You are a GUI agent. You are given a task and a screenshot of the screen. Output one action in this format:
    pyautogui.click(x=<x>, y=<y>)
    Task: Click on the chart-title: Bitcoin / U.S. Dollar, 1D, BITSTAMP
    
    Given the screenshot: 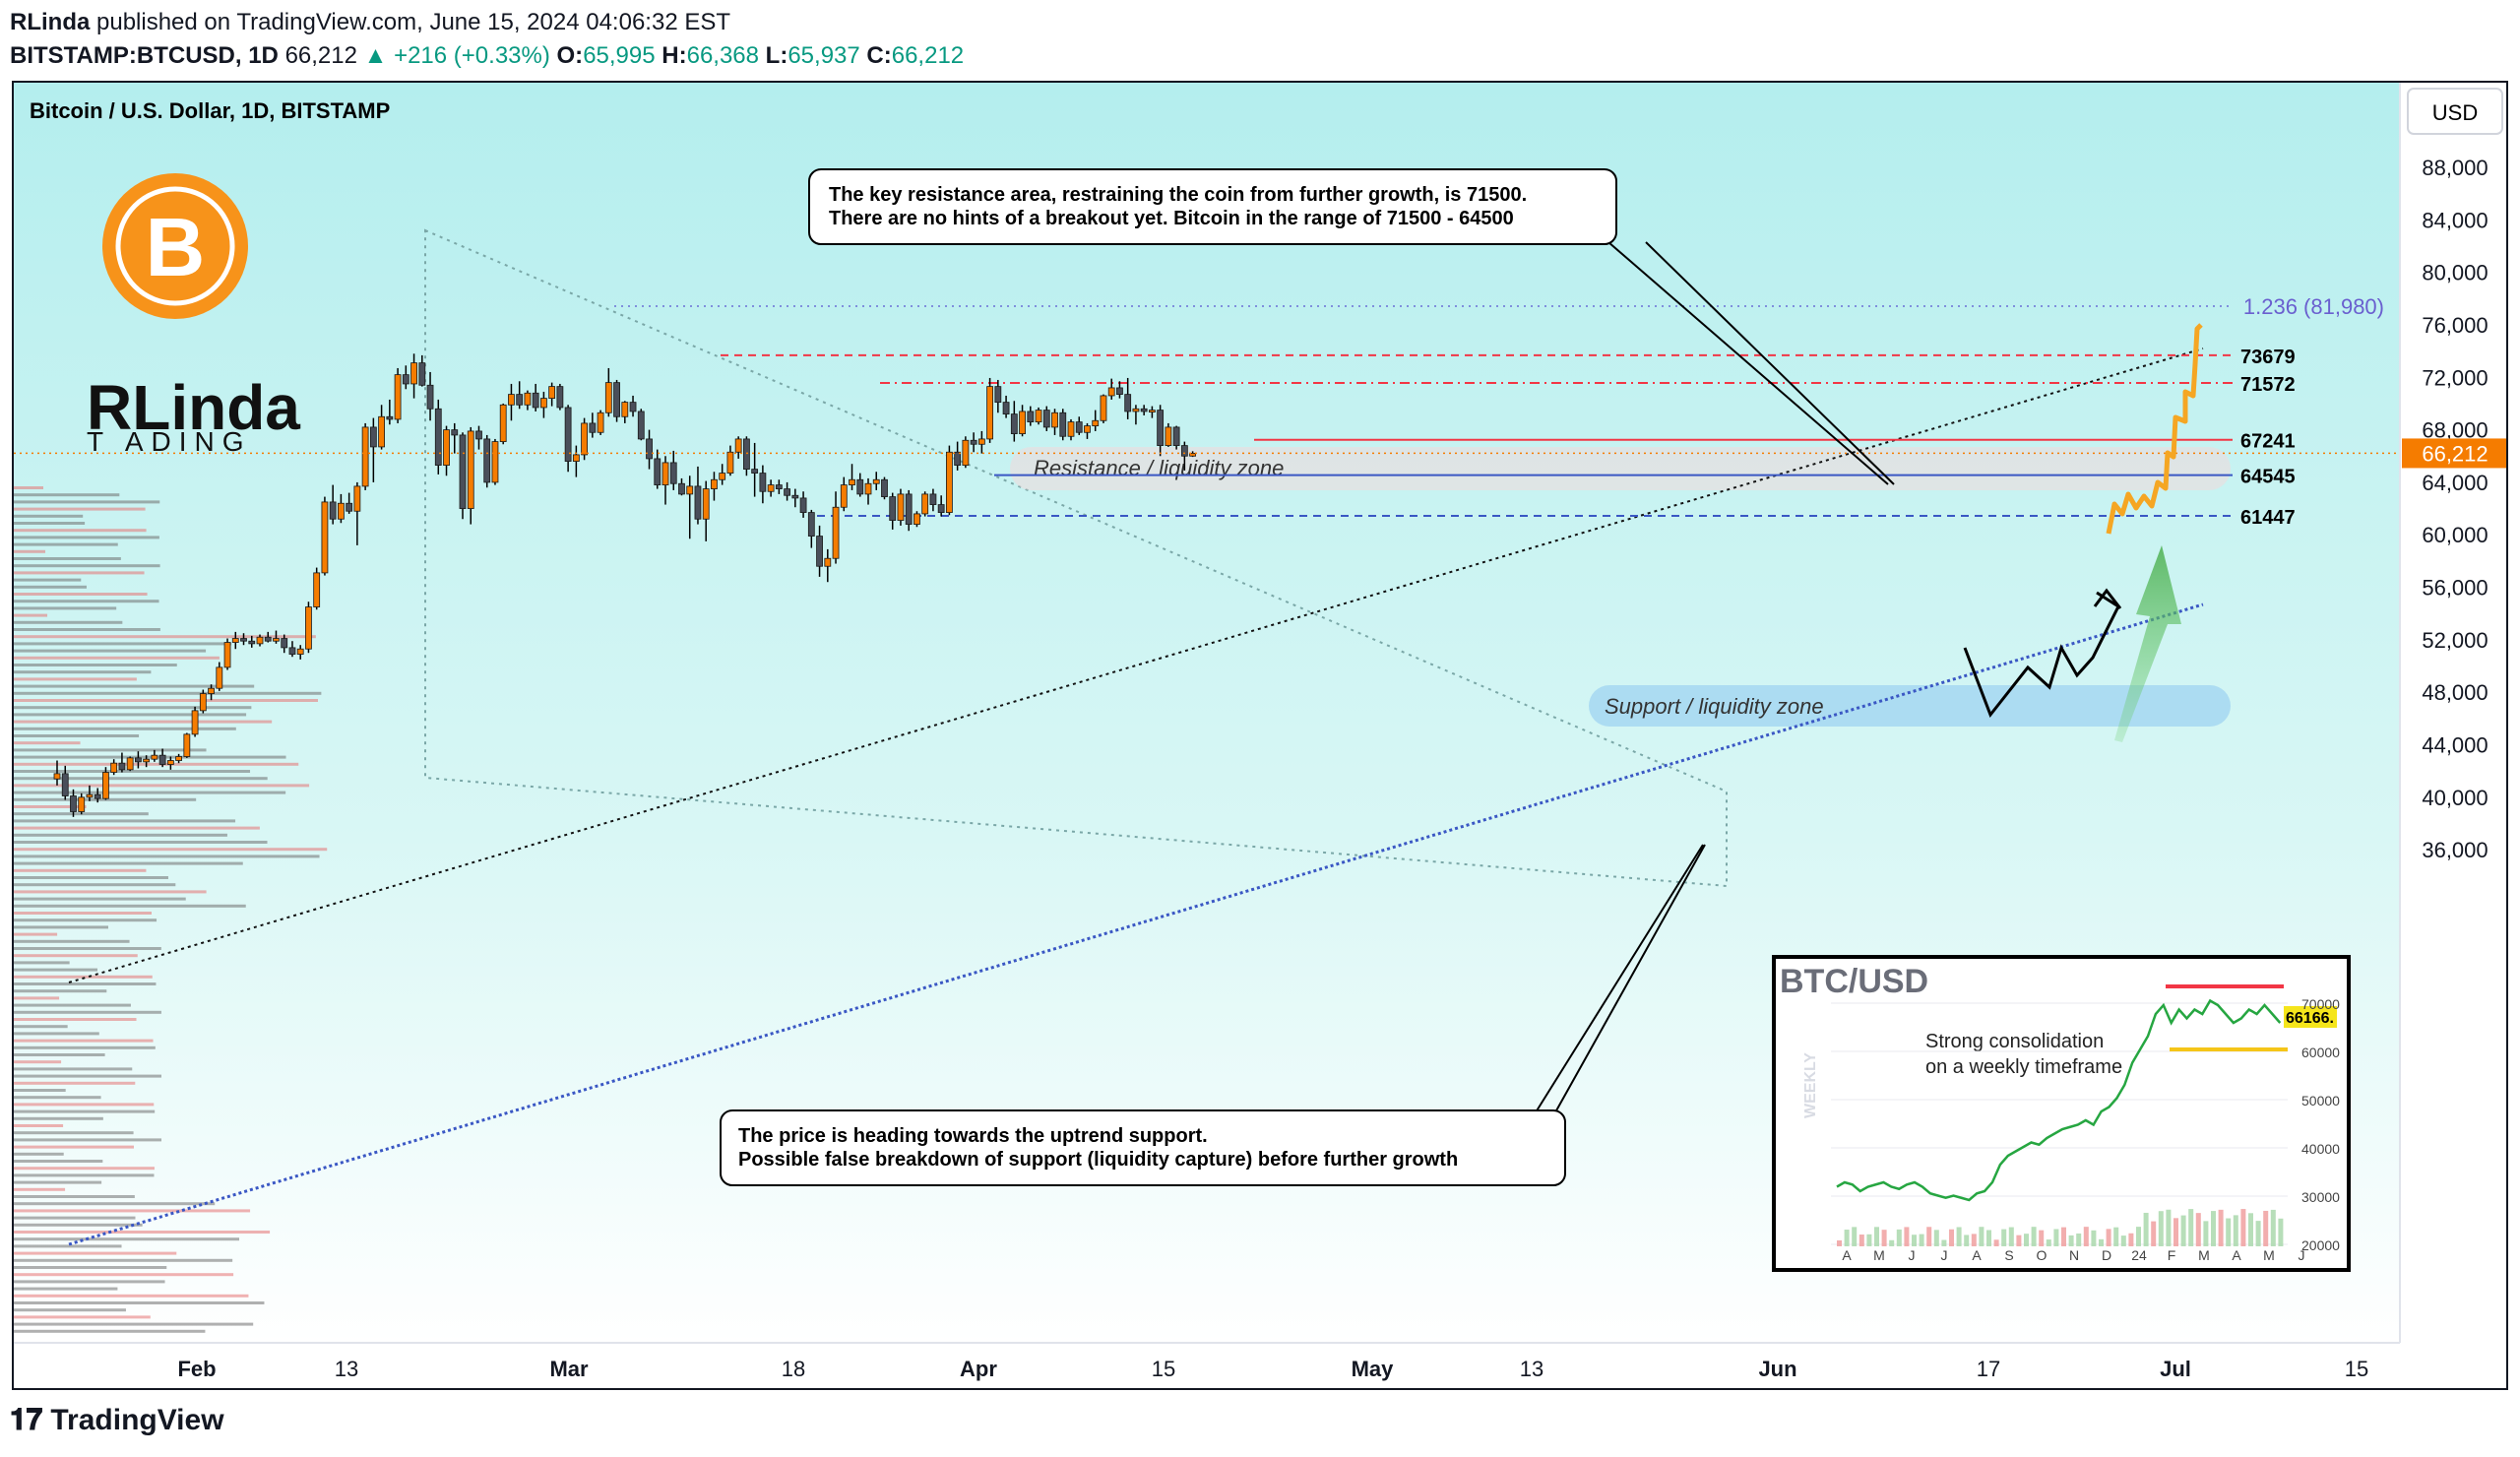 What is the action you would take?
    pyautogui.click(x=210, y=110)
    